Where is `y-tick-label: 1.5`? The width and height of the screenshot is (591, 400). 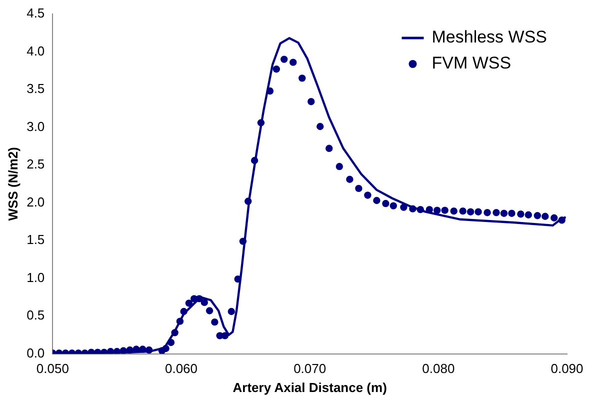
y-tick-label: 1.5 is located at coordinates (35, 240).